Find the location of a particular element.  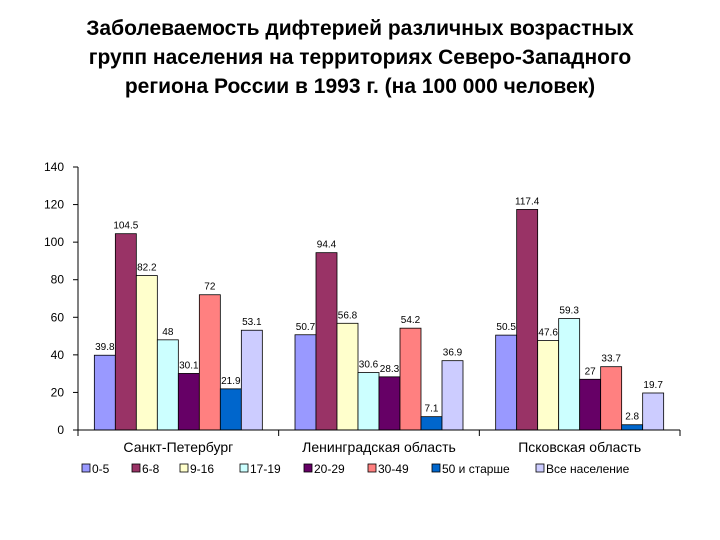

data-label-2-3: 117.4 is located at coordinates (527, 201).